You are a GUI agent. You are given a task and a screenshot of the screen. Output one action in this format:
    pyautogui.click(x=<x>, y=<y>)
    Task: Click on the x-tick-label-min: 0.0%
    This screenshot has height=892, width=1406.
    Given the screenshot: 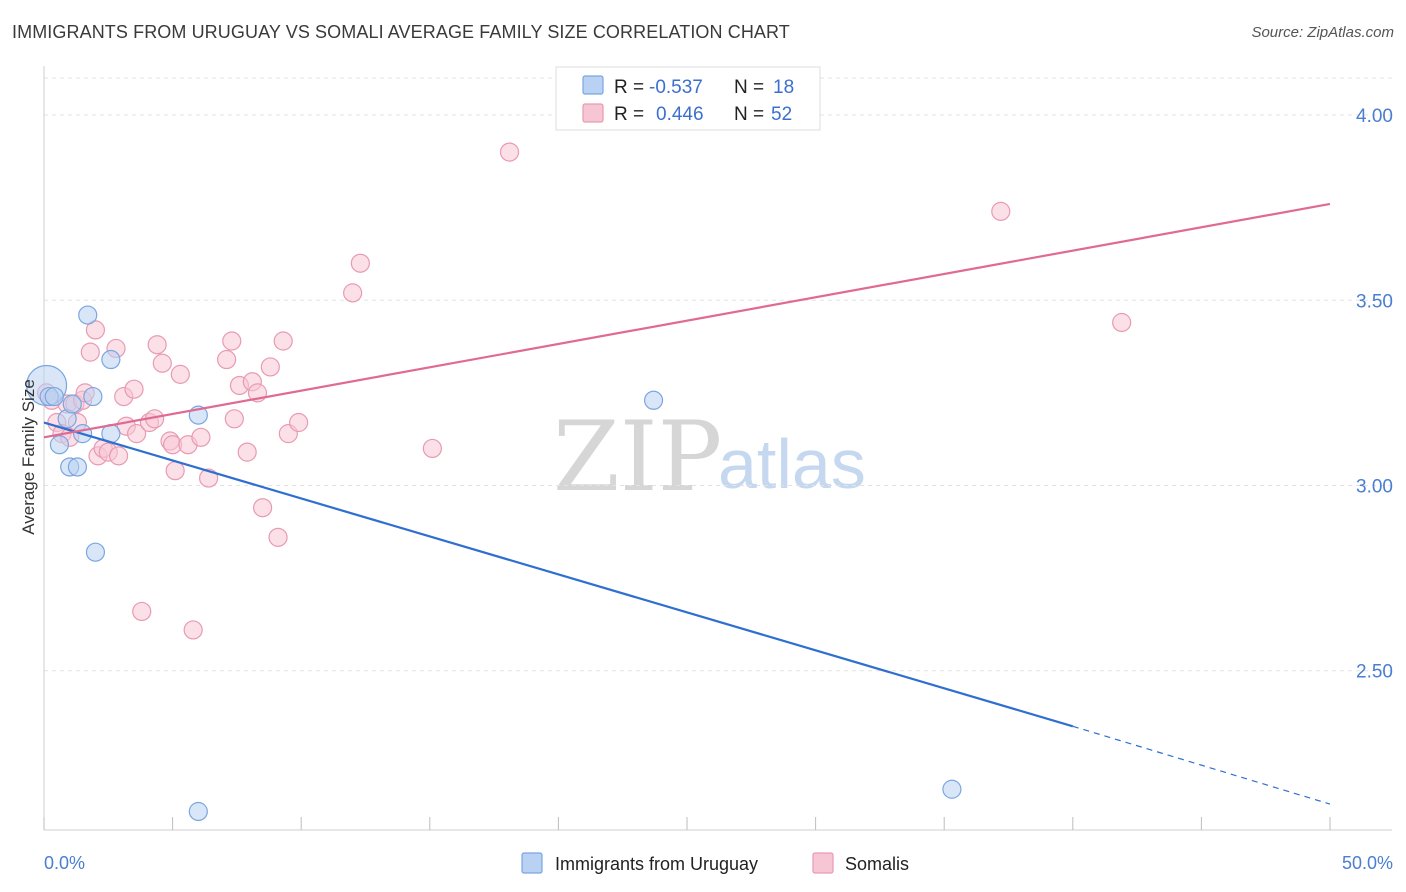 What is the action you would take?
    pyautogui.click(x=64, y=863)
    